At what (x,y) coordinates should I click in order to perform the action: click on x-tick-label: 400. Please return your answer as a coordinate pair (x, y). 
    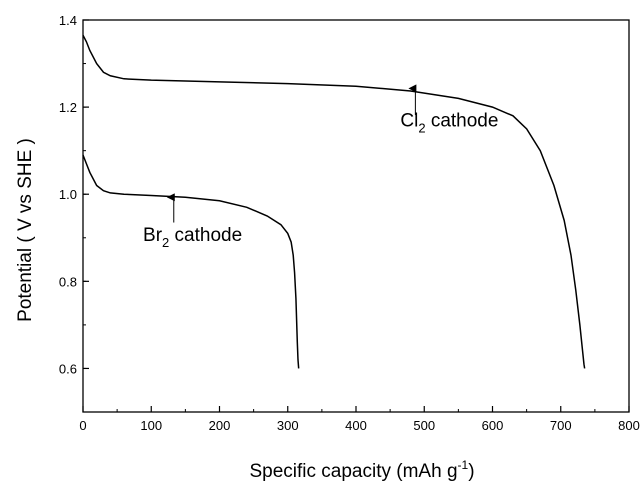
    Looking at the image, I should click on (356, 425).